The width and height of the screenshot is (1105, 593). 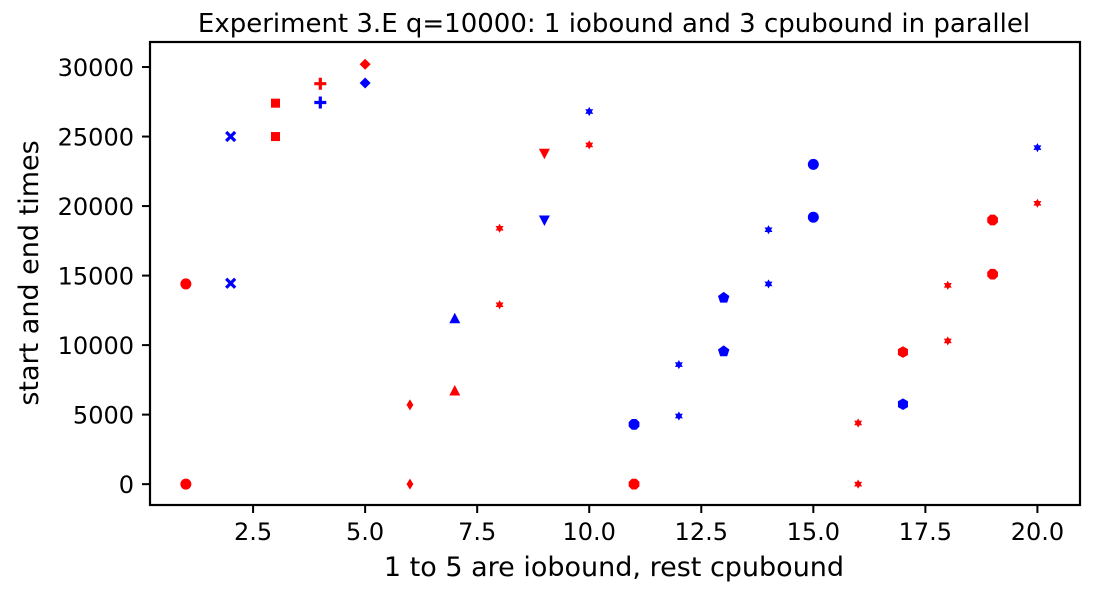 What do you see at coordinates (1037, 532) in the screenshot?
I see `x-tick-label: 20.0` at bounding box center [1037, 532].